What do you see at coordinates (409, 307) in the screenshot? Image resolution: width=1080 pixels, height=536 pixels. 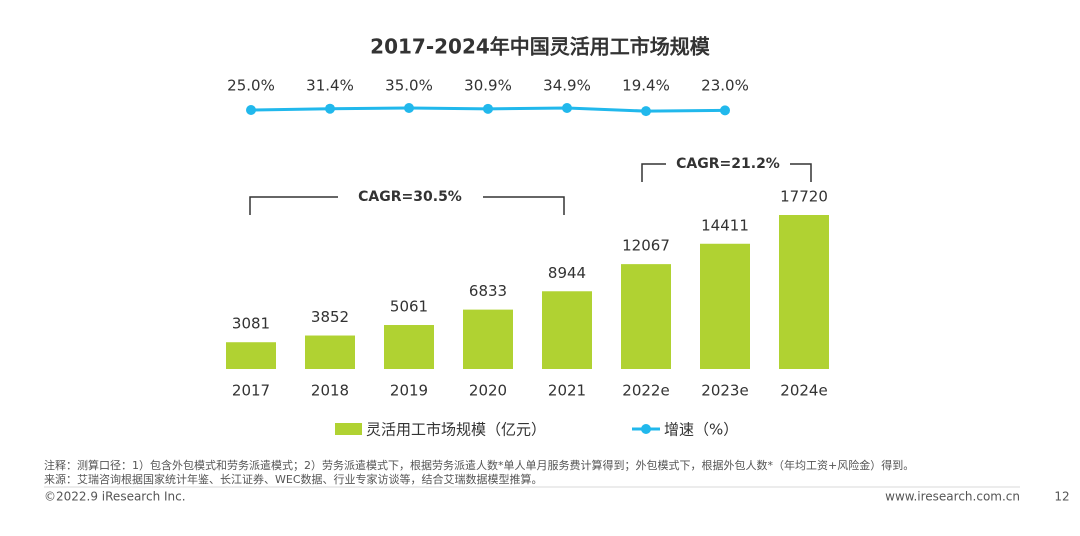 I see `data-label: 5061` at bounding box center [409, 307].